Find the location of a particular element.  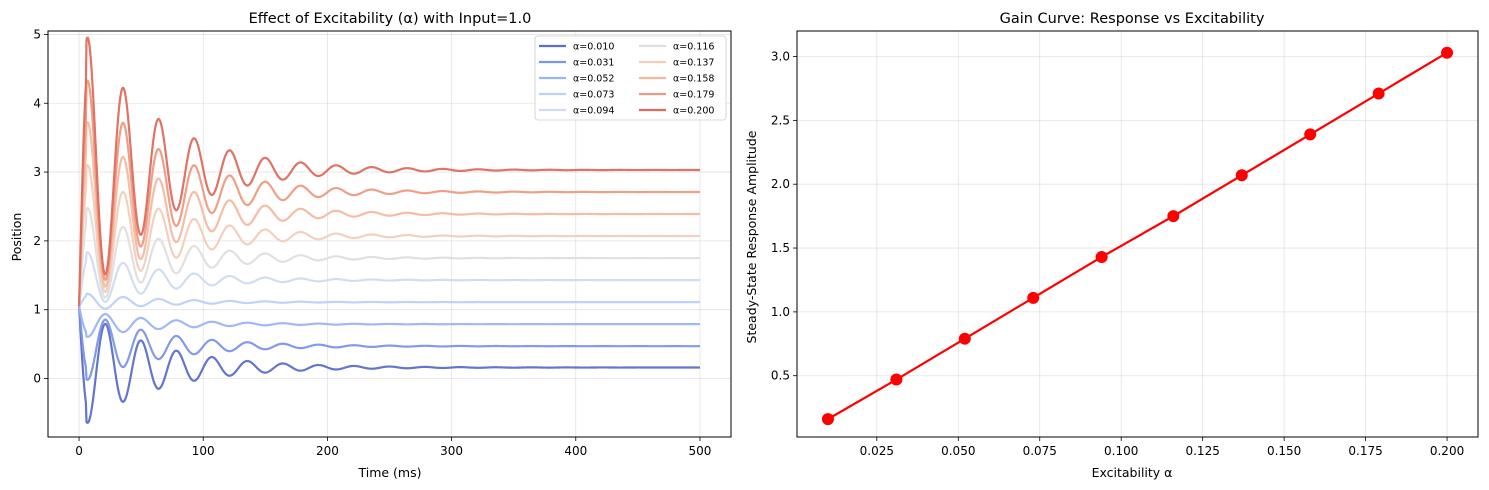

c1-y-tick-label: 4 is located at coordinates (37, 103).